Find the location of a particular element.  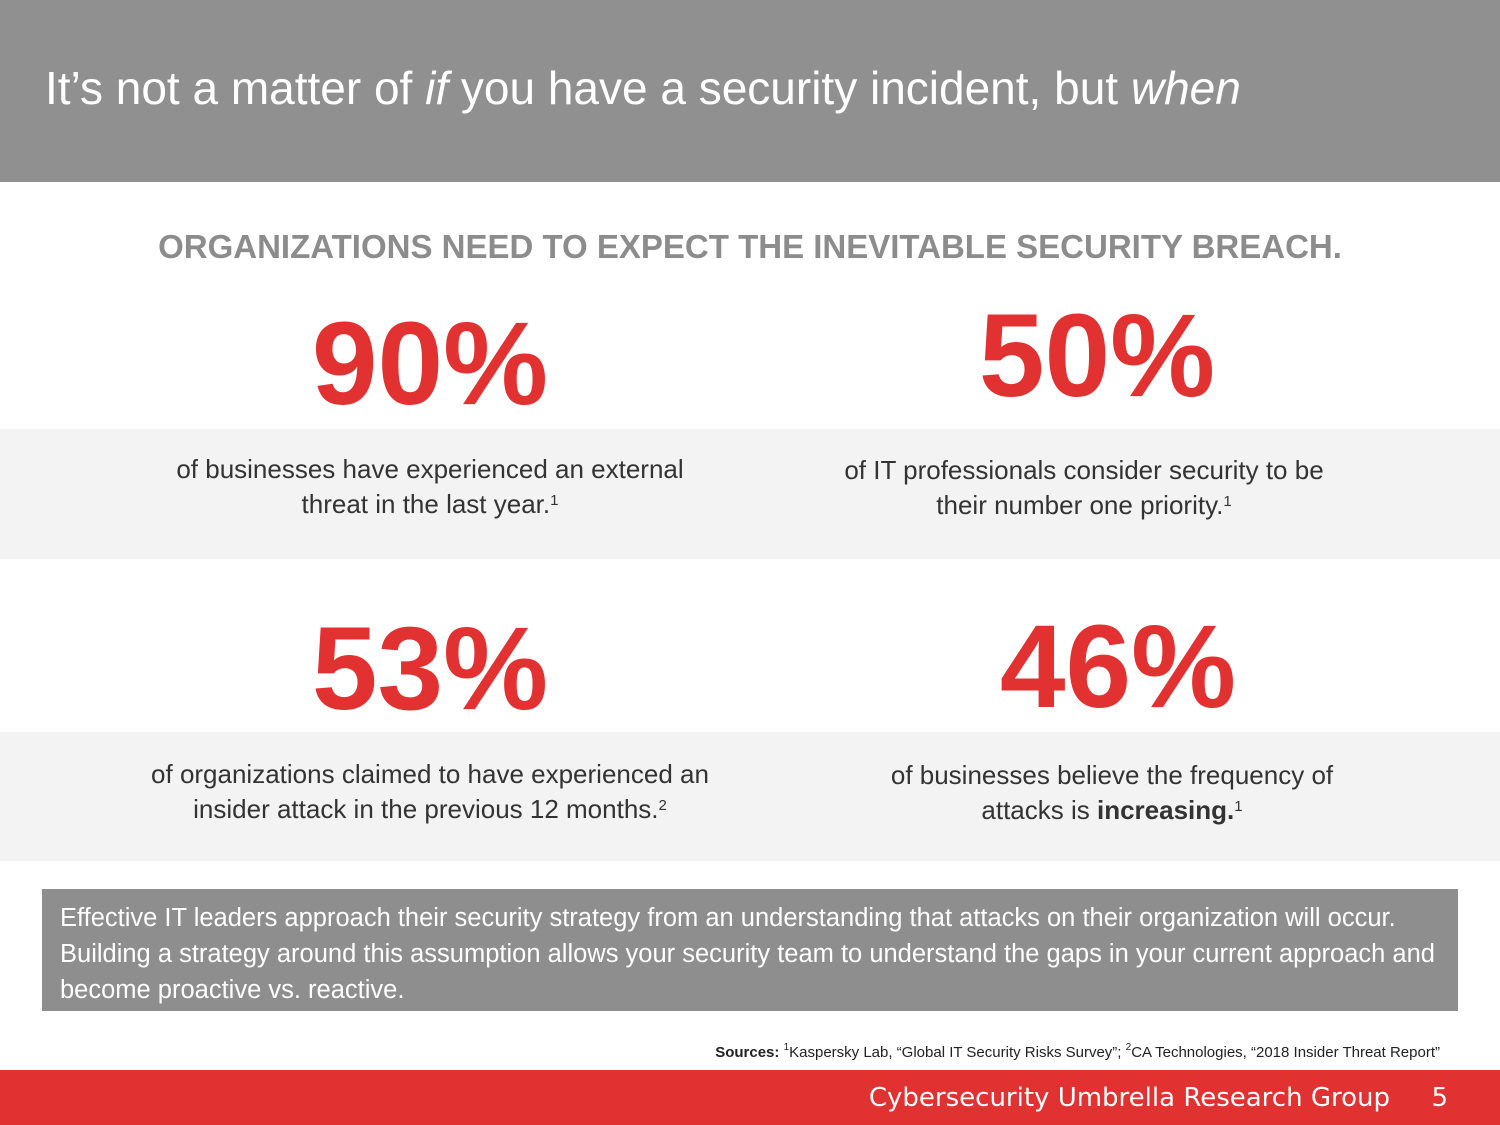

stat-value-security-priority: 50% is located at coordinates (1097, 356).